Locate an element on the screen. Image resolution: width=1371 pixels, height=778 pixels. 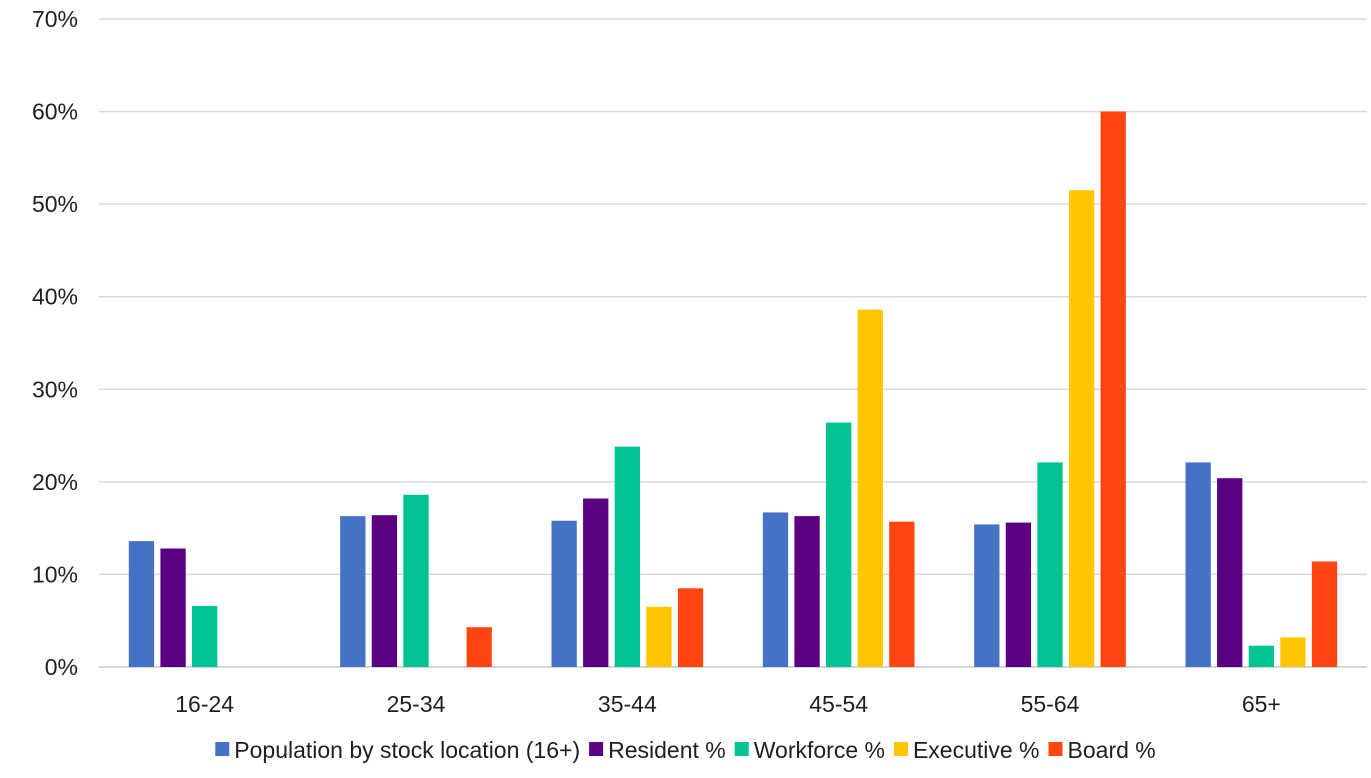
x-tick-label: 16-24 is located at coordinates (204, 704).